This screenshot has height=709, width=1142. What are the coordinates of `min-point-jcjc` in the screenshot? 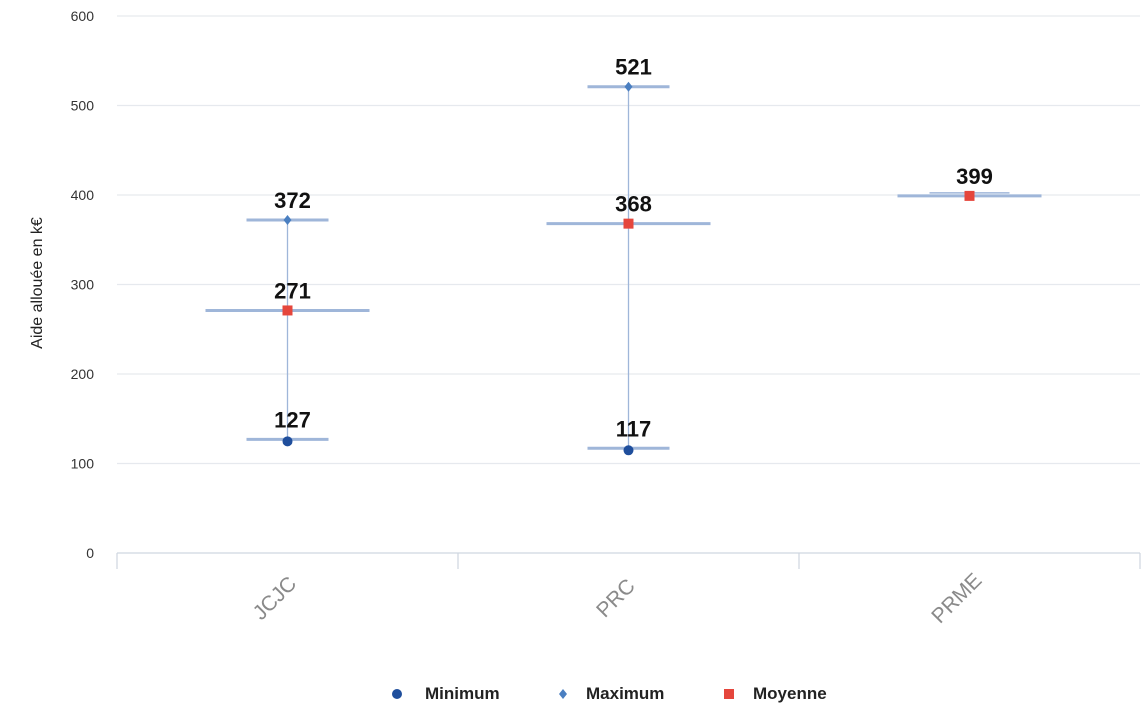 It's located at (287, 441).